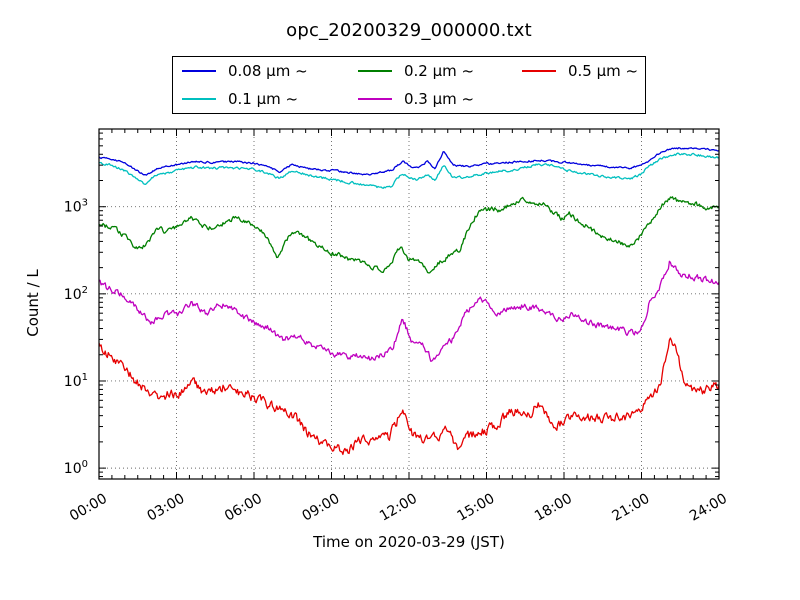  I want to click on y-tick-labels: 100 101 102 103, so click(76, 337).